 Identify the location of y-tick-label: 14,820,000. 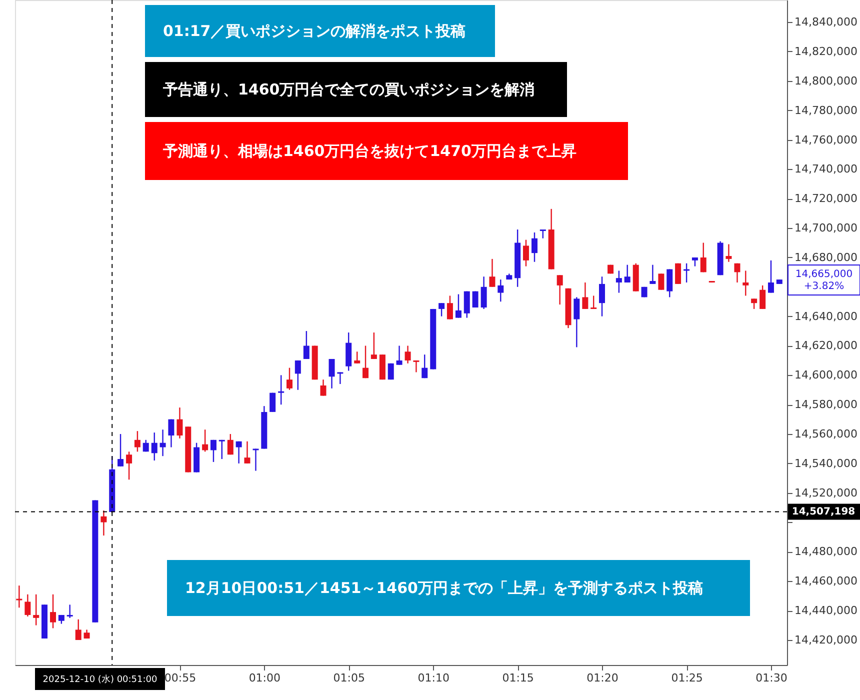
(826, 51).